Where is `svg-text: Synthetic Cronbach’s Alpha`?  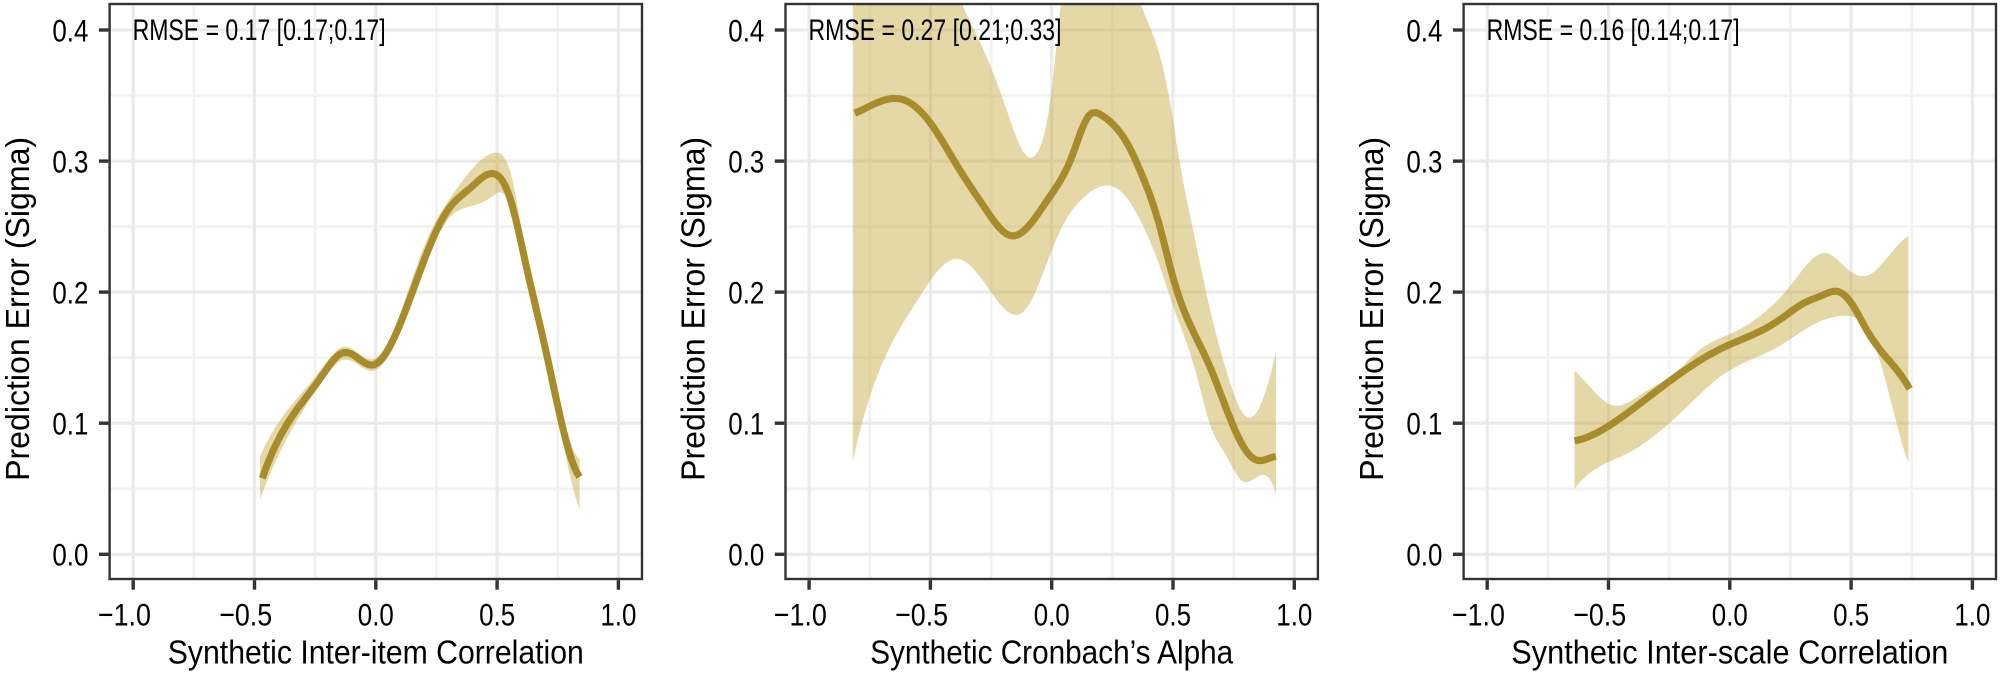 svg-text: Synthetic Cronbach’s Alpha is located at coordinates (1052, 653).